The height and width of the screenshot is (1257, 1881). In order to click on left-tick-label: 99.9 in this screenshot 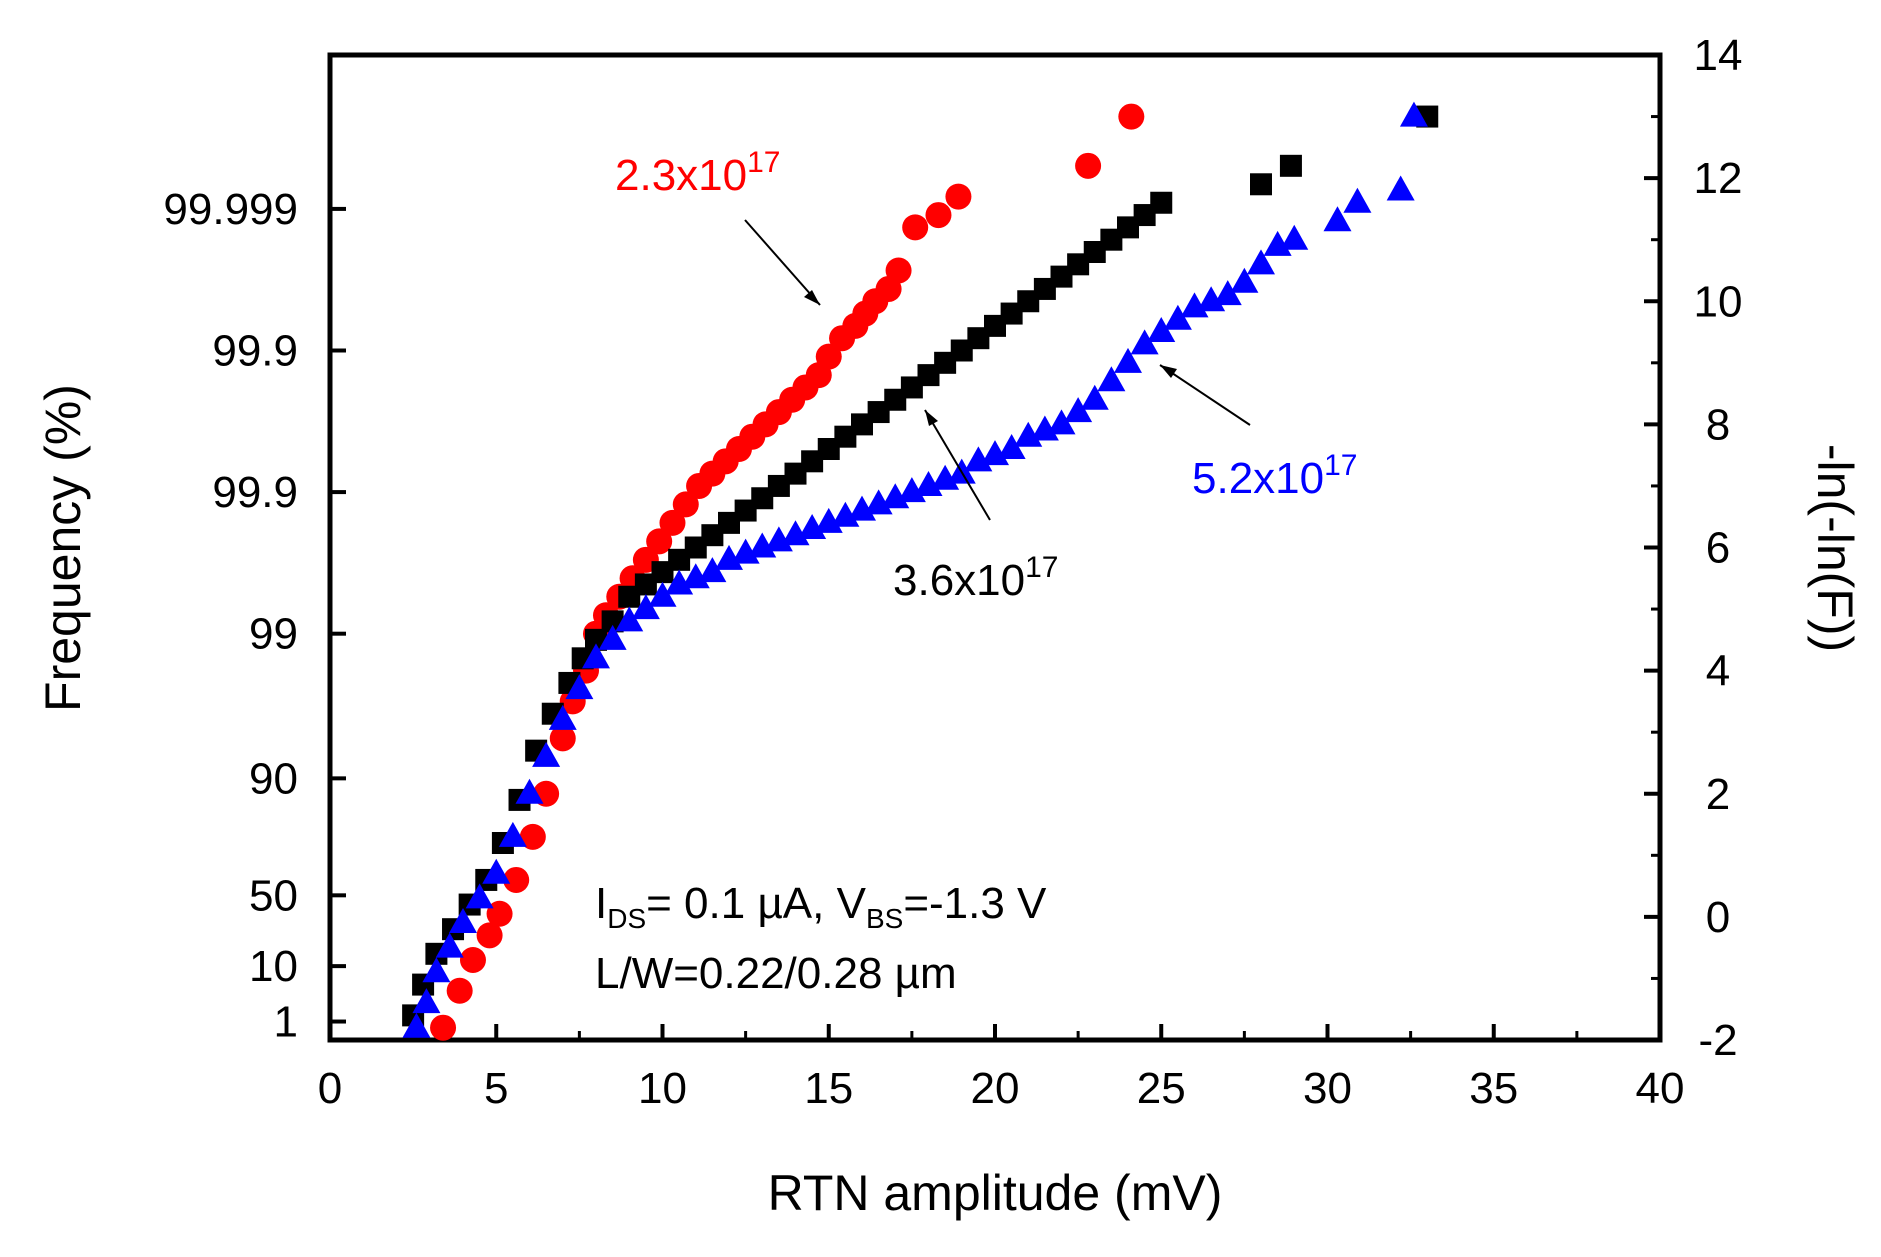, I will do `click(255, 351)`.